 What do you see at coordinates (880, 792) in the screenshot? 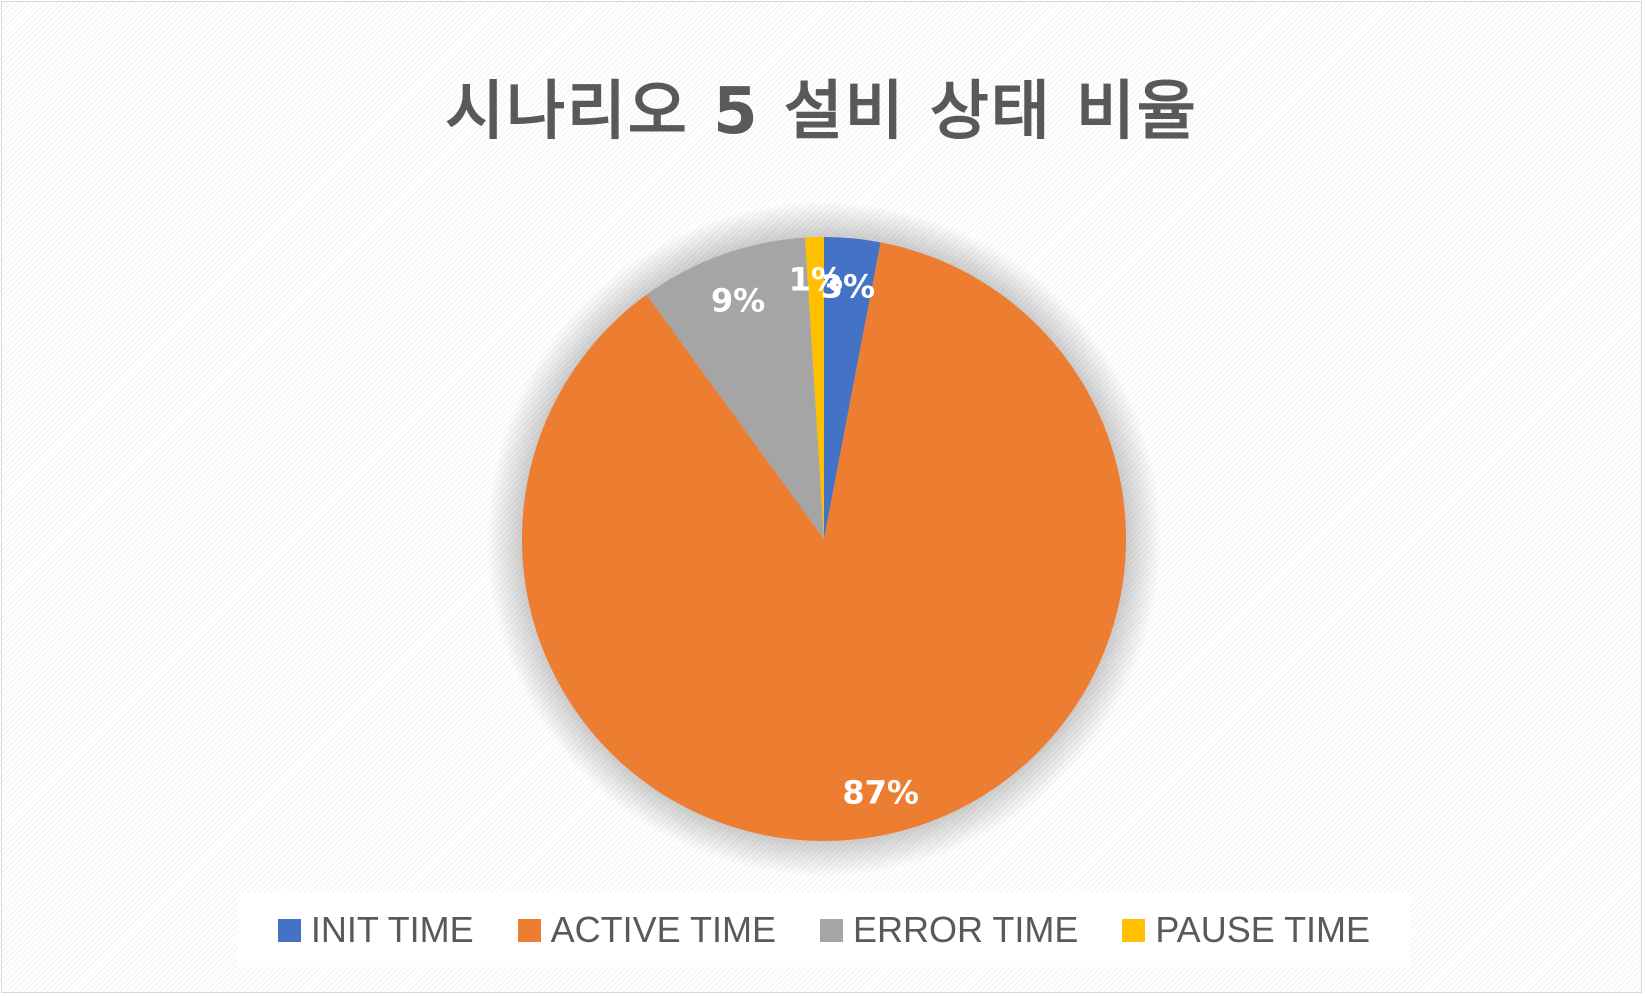
I see `data-label-active-time: 87%` at bounding box center [880, 792].